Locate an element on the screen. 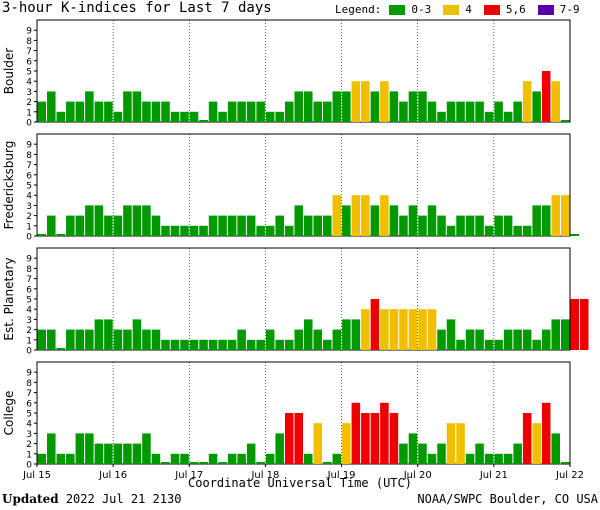  legend-swatch-yellow is located at coordinates (451, 9).